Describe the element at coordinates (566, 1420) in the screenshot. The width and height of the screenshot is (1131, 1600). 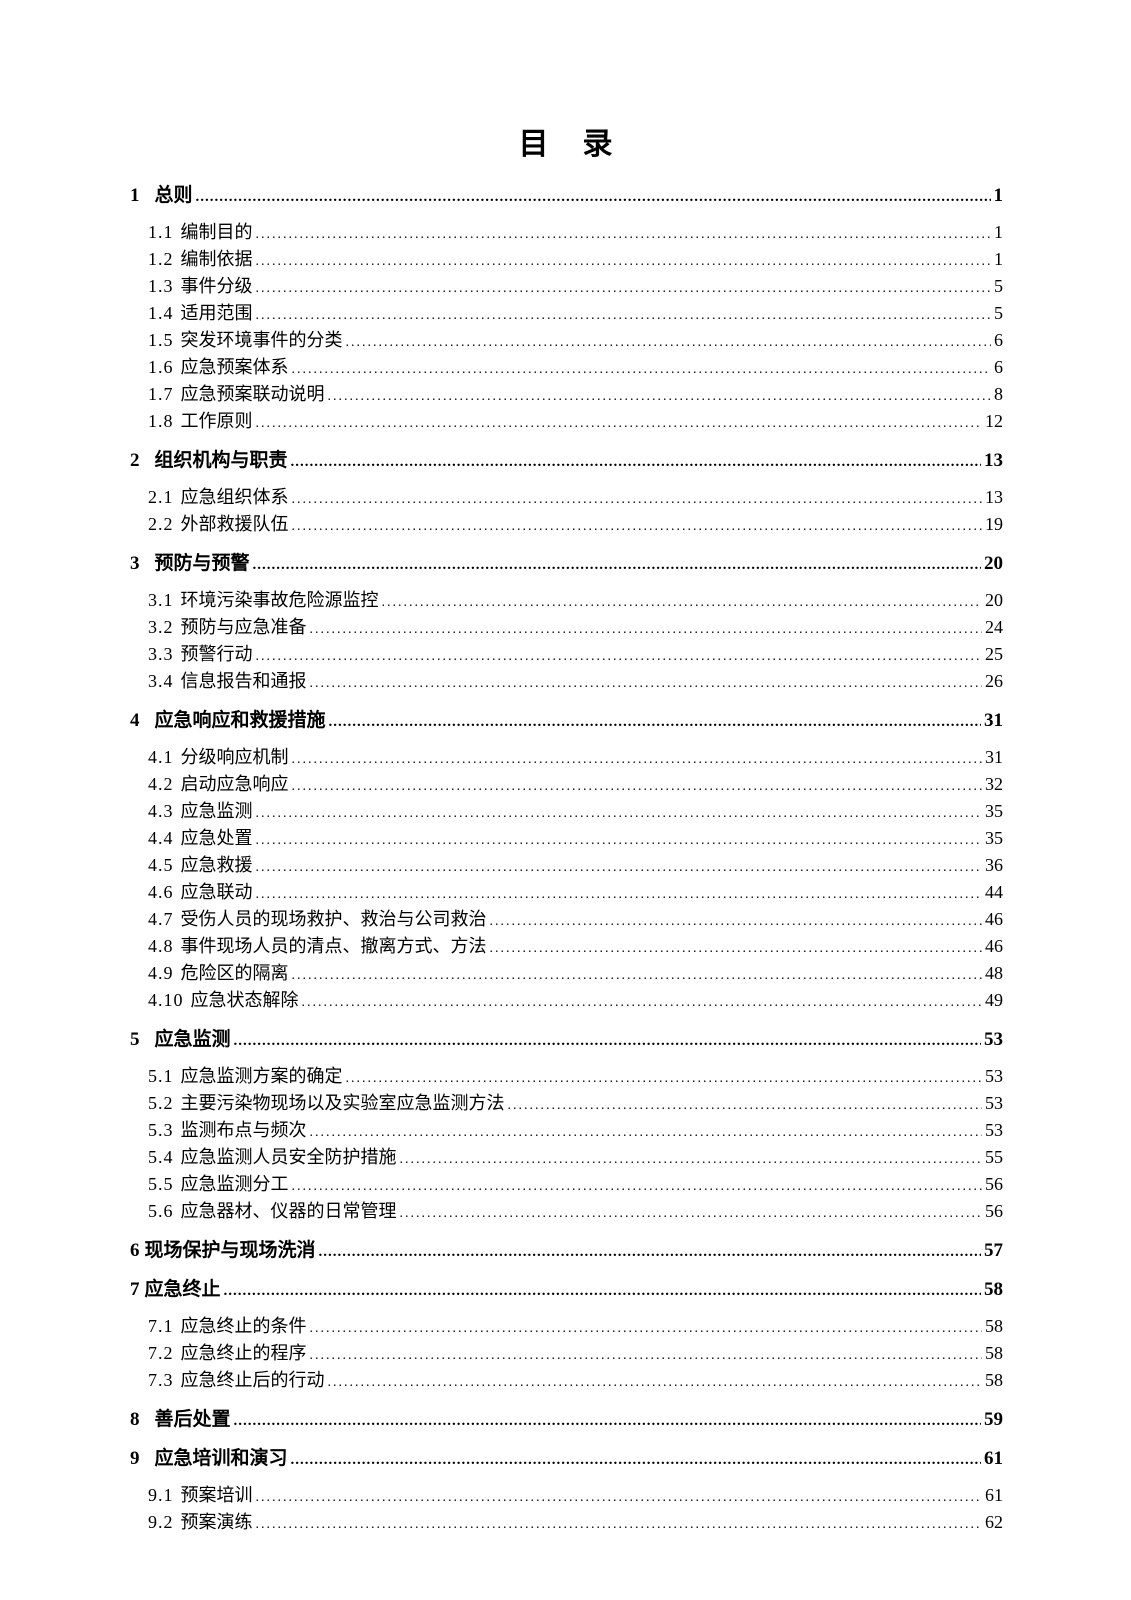
I see `toc-entry: 8 善后处置 59` at that location.